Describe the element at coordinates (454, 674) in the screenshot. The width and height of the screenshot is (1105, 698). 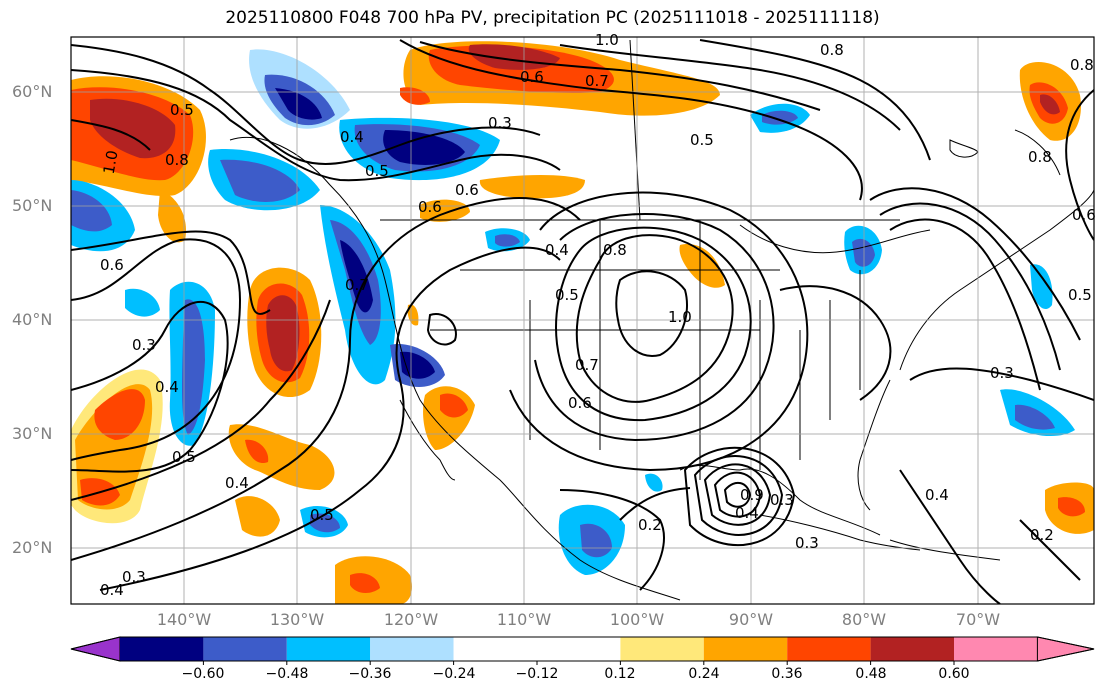
I see `colorbar-label: −0.24` at that location.